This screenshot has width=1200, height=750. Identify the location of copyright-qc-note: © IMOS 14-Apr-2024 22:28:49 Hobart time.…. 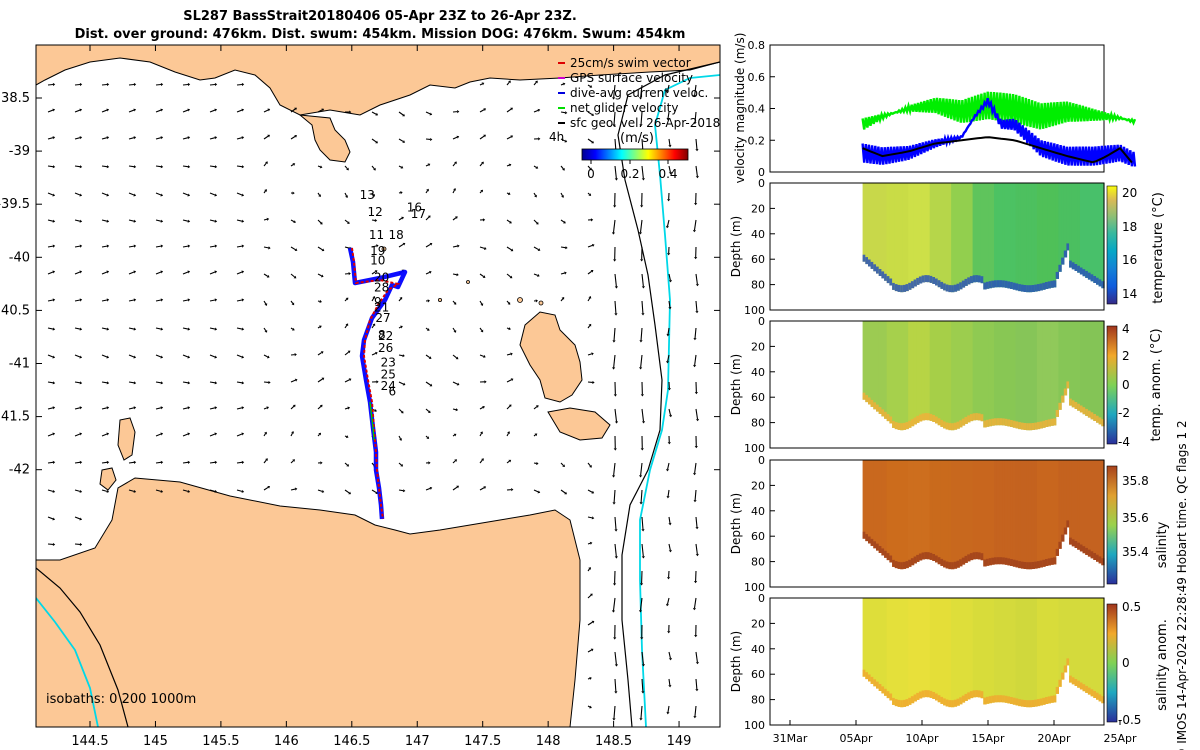
(1182, 585).